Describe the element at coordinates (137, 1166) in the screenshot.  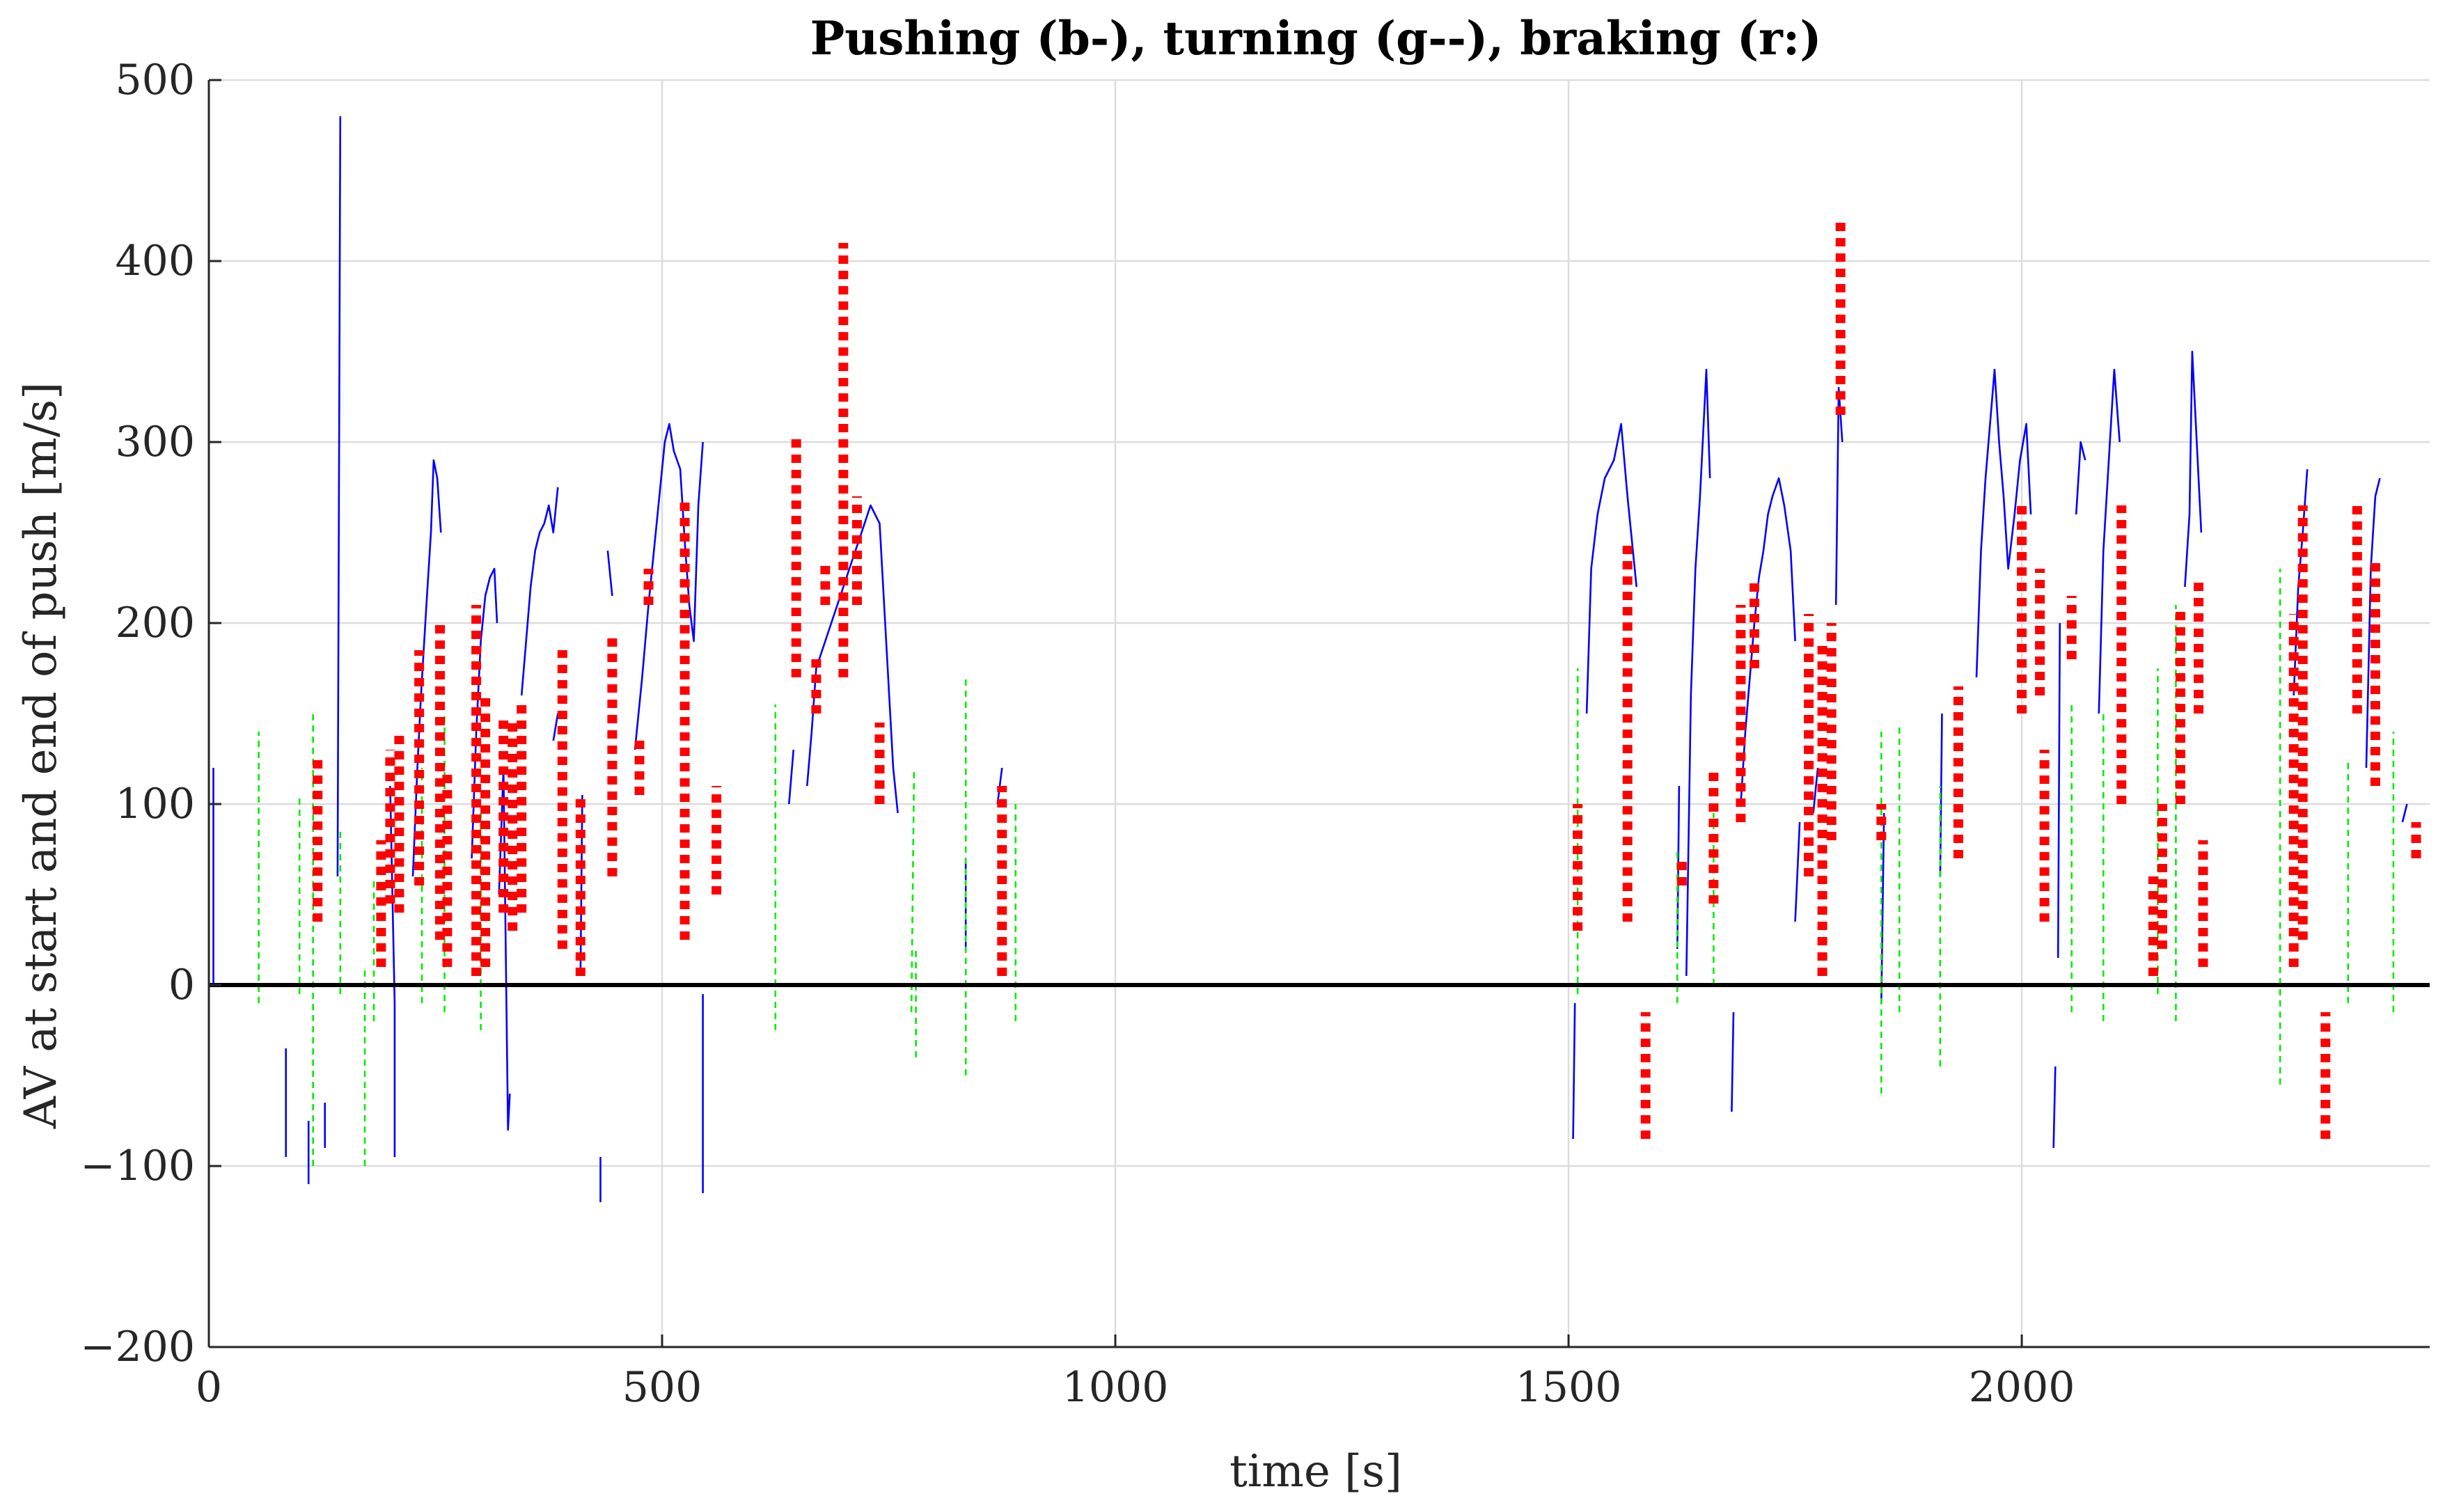
I see `y-tick-label: −100` at that location.